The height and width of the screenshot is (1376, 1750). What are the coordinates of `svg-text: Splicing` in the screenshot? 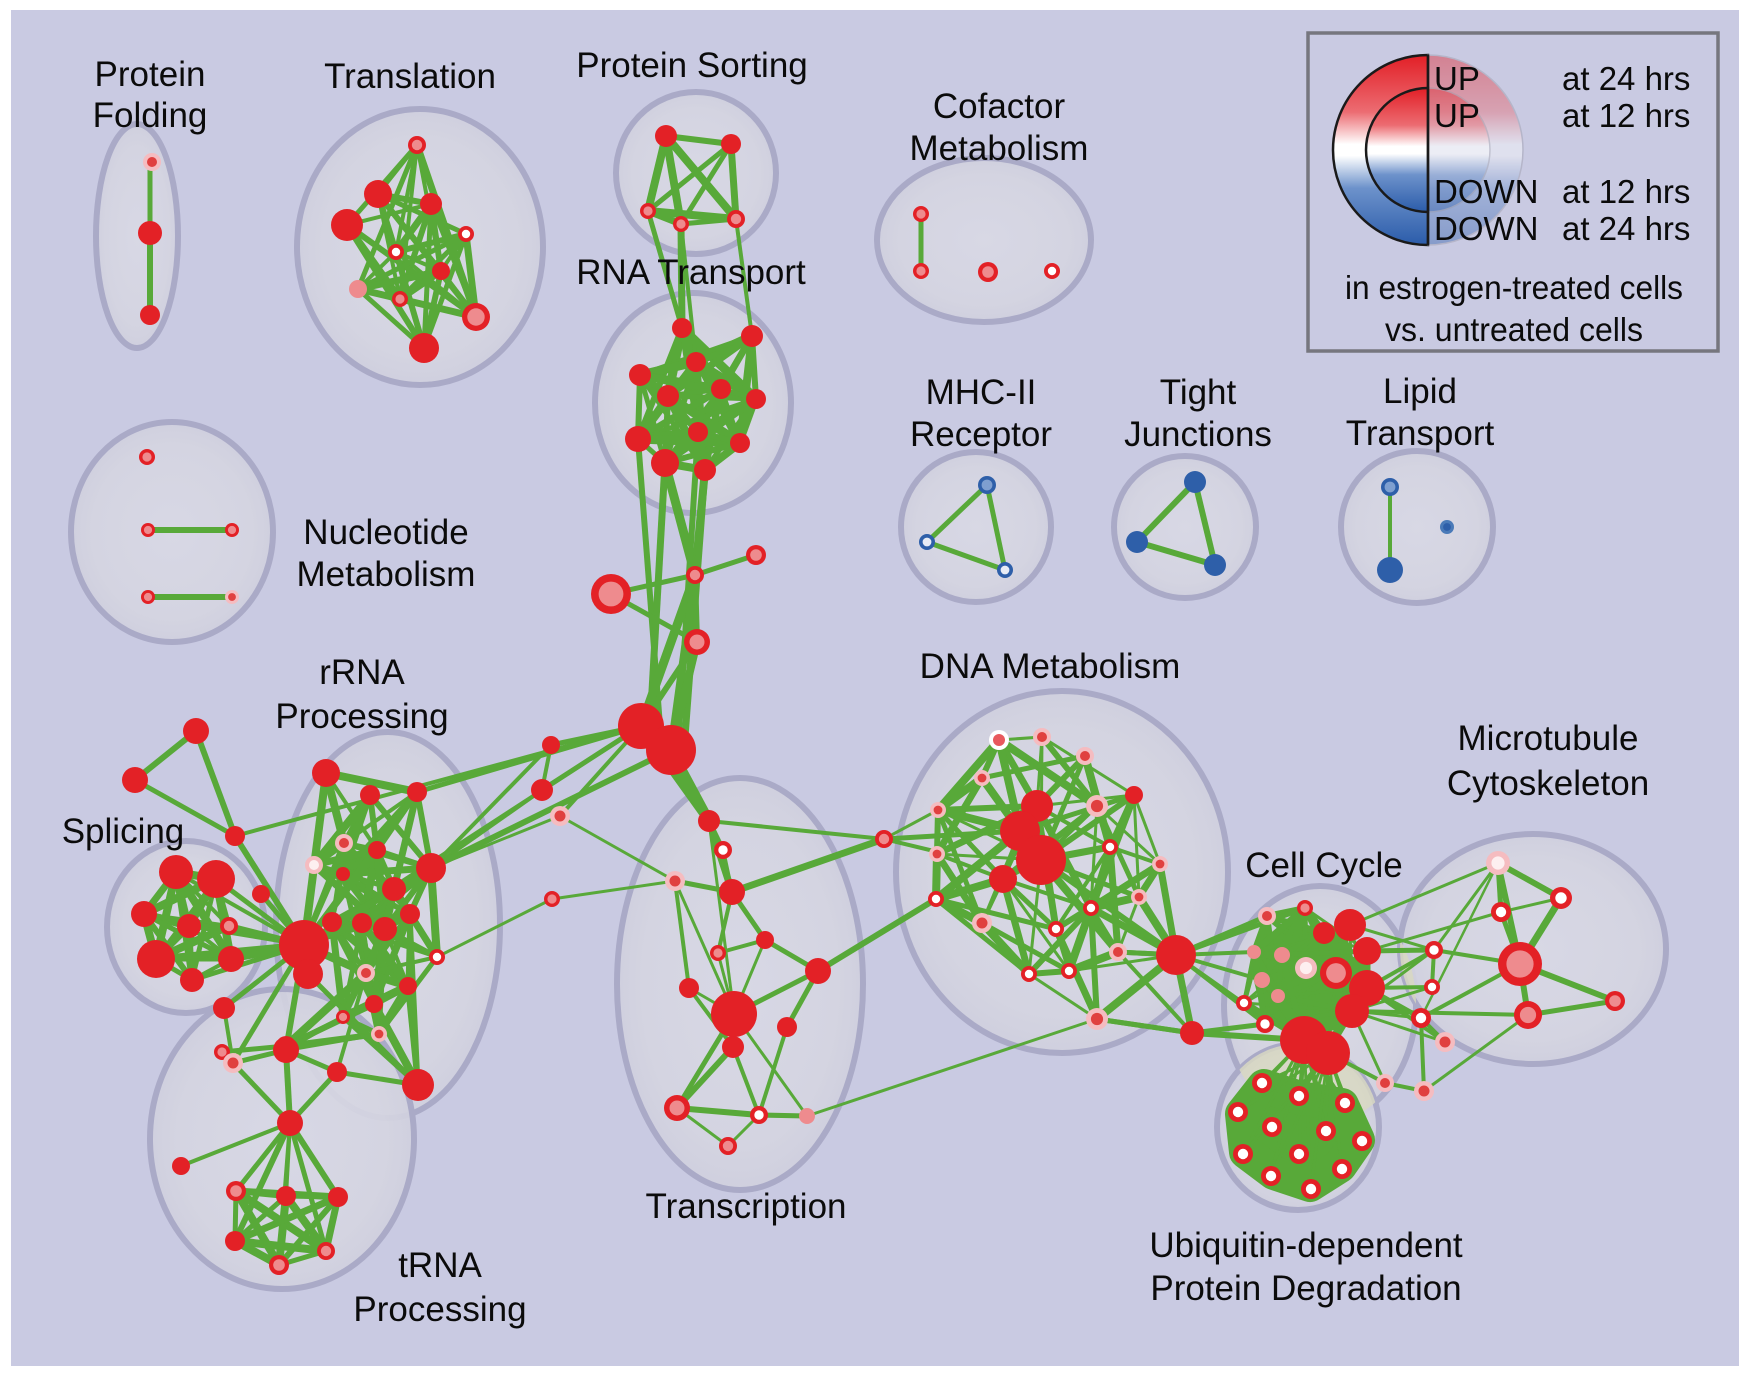 It's located at (123, 831).